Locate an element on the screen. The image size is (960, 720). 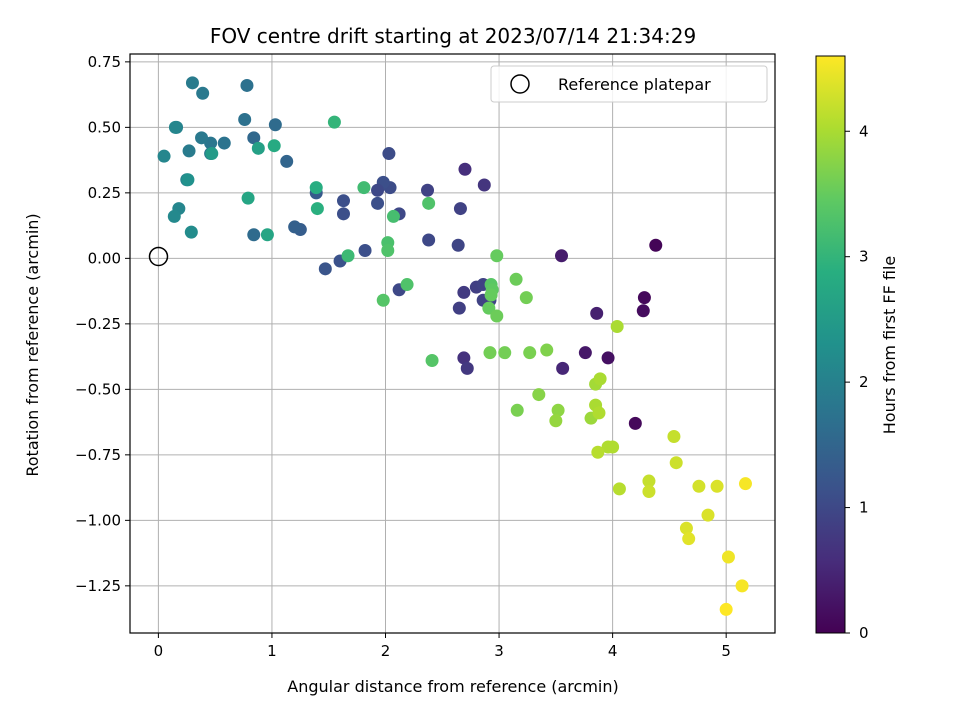
x-tick-label: 3 is located at coordinates (499, 651).